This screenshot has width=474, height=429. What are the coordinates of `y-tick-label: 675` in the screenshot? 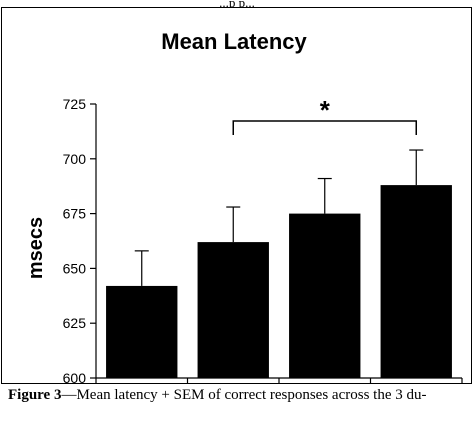 It's located at (75, 214).